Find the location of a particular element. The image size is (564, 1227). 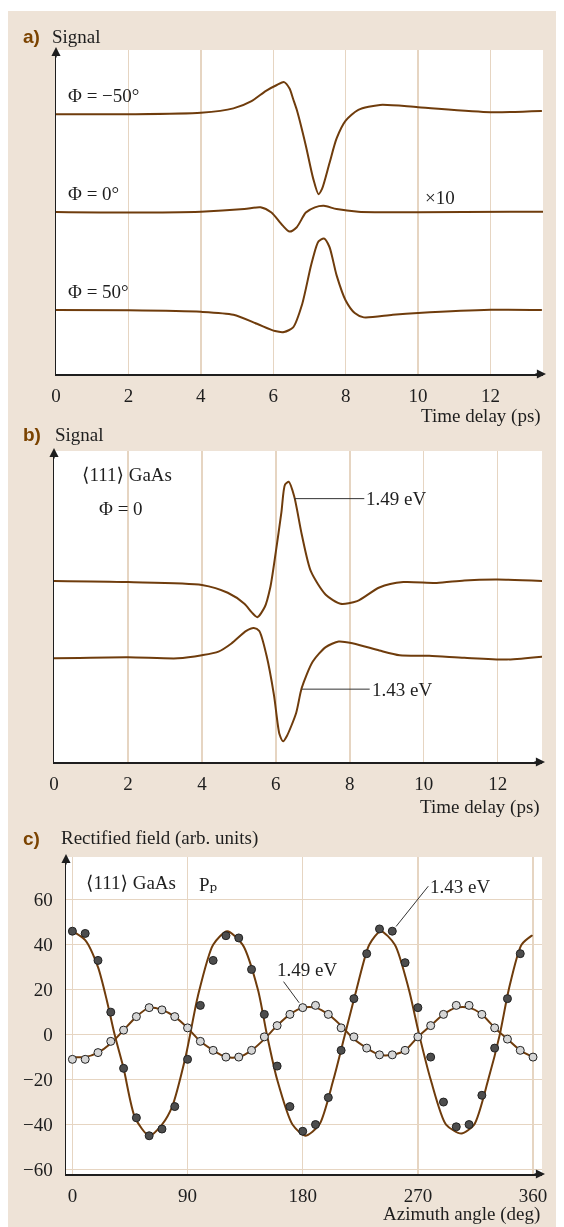

annotation: ×10 is located at coordinates (440, 197).